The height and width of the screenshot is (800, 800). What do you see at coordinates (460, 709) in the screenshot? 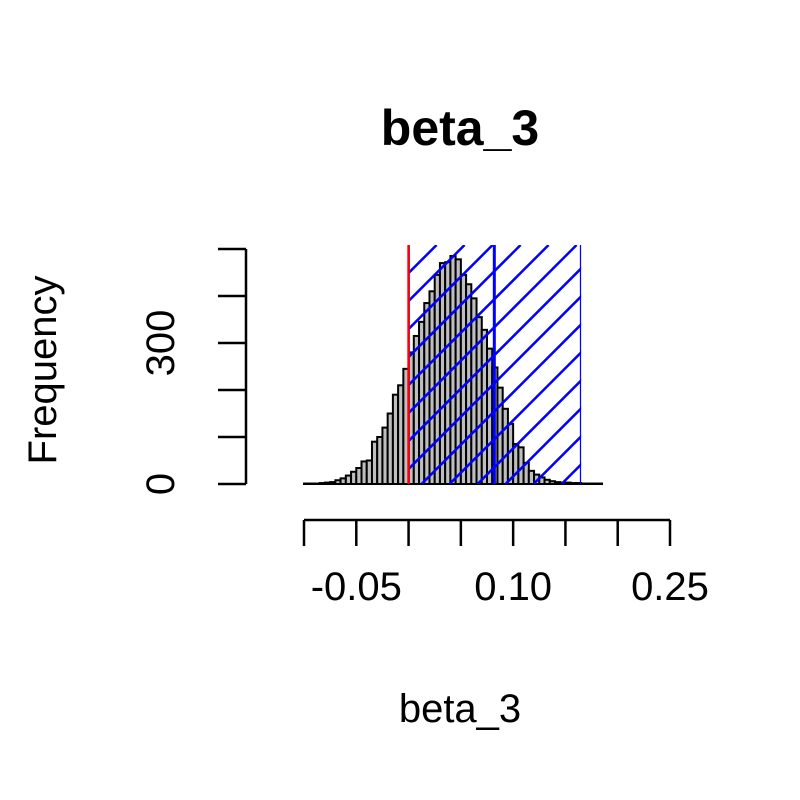
I see `x-axis-label: beta_3` at bounding box center [460, 709].